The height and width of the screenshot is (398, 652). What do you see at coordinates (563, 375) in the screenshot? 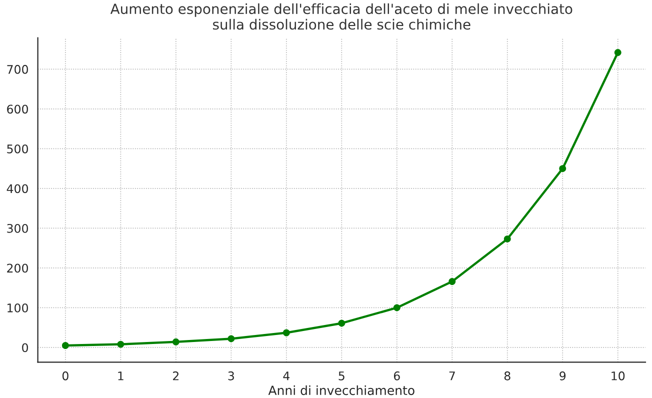
I see `x-tick-label: 9` at bounding box center [563, 375].